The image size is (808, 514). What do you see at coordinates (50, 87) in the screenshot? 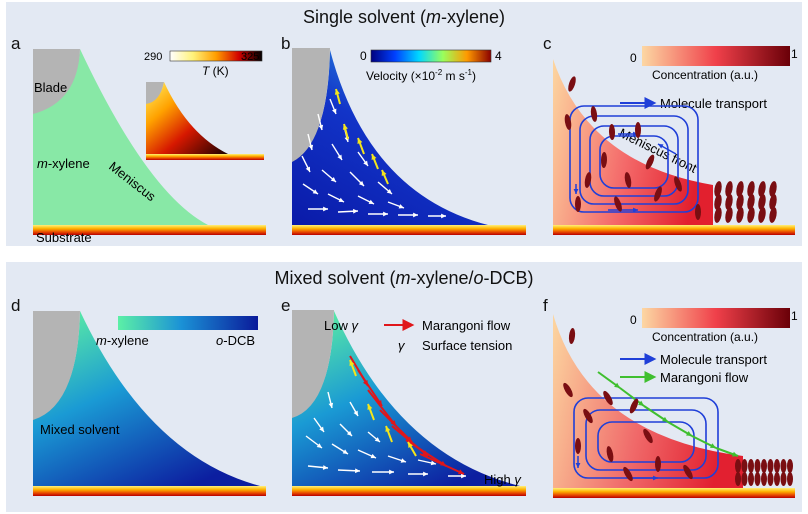
I see `label-blade: Blade` at bounding box center [50, 87].